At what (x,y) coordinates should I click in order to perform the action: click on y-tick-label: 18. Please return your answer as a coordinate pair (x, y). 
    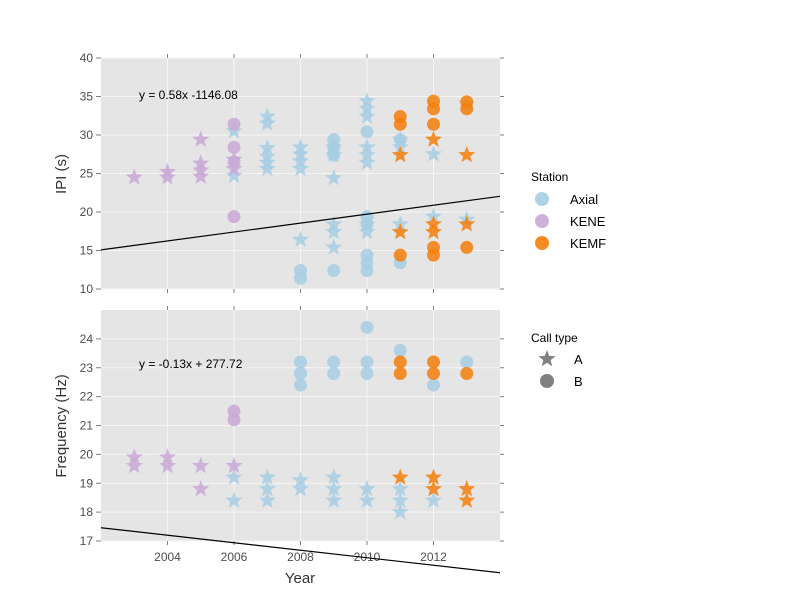
    Looking at the image, I should click on (87, 512).